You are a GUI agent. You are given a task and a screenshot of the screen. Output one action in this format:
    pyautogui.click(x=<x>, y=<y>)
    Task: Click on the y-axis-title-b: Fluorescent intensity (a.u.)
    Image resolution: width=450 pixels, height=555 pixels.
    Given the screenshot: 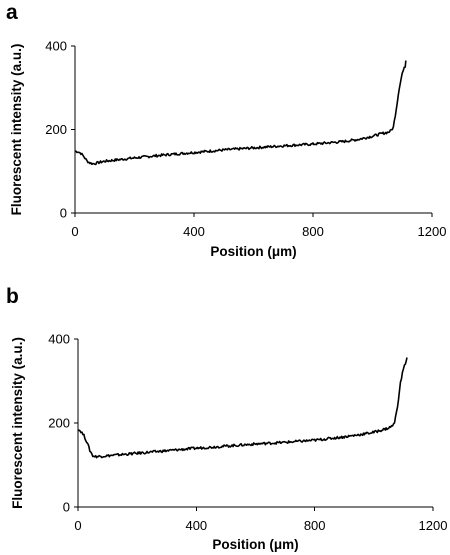 What is the action you would take?
    pyautogui.click(x=17, y=423)
    